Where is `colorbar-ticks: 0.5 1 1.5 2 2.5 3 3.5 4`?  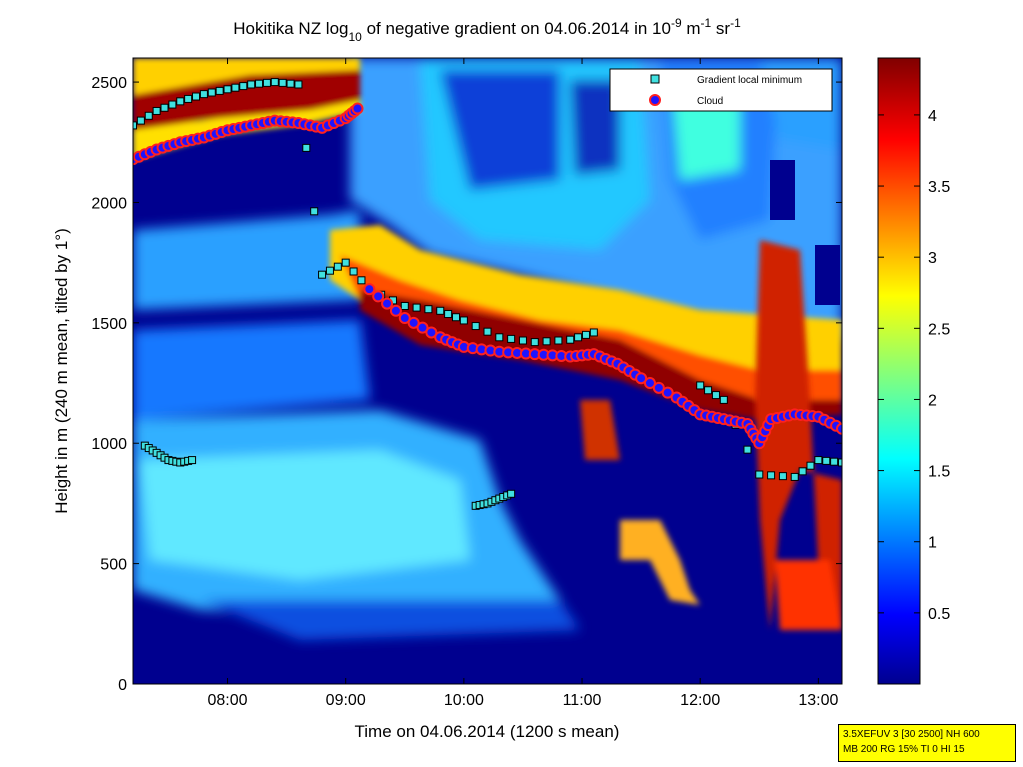
colorbar-ticks: 0.5 1 1.5 2 2.5 3 3.5 4 is located at coordinates (914, 365).